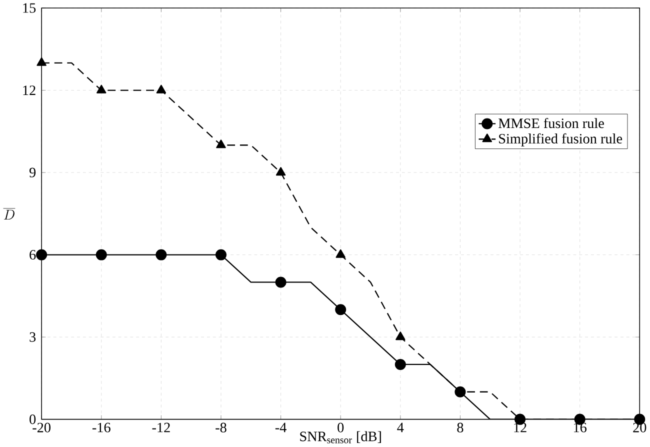 The image size is (650, 447). Describe the element at coordinates (221, 427) in the screenshot. I see `x-tick-label: -8` at that location.